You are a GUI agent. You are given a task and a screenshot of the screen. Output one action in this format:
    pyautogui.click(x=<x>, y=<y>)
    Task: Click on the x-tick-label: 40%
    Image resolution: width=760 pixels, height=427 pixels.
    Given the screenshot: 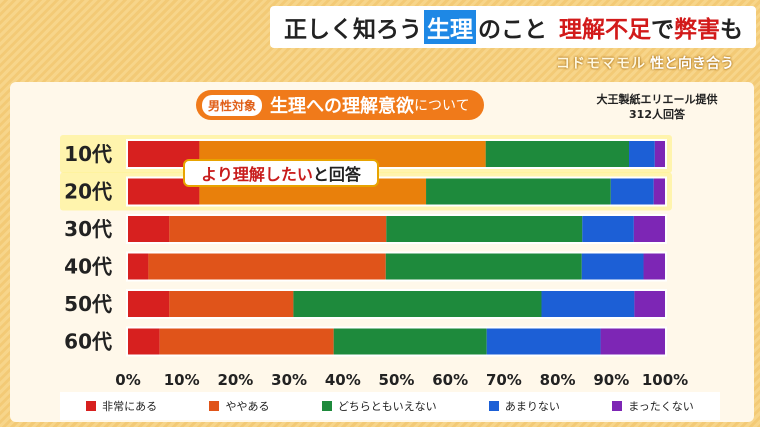 What is the action you would take?
    pyautogui.click(x=343, y=380)
    